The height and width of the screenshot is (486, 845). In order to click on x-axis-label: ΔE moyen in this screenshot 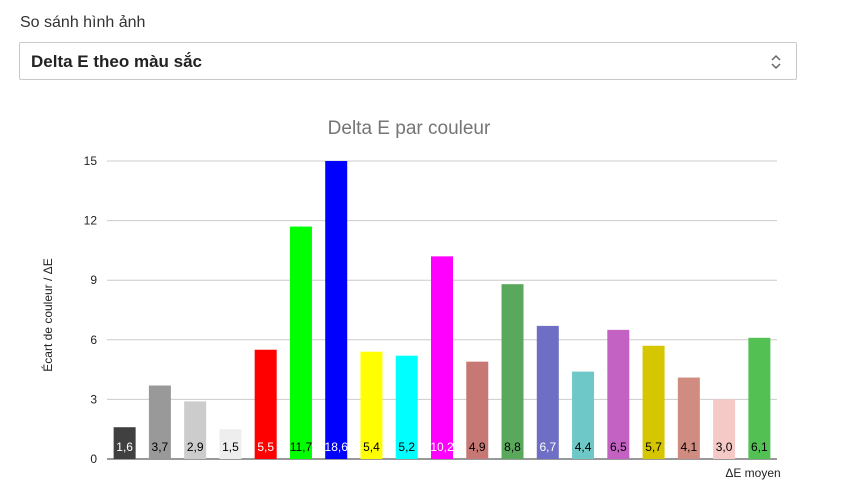, I will do `click(752, 473)`.